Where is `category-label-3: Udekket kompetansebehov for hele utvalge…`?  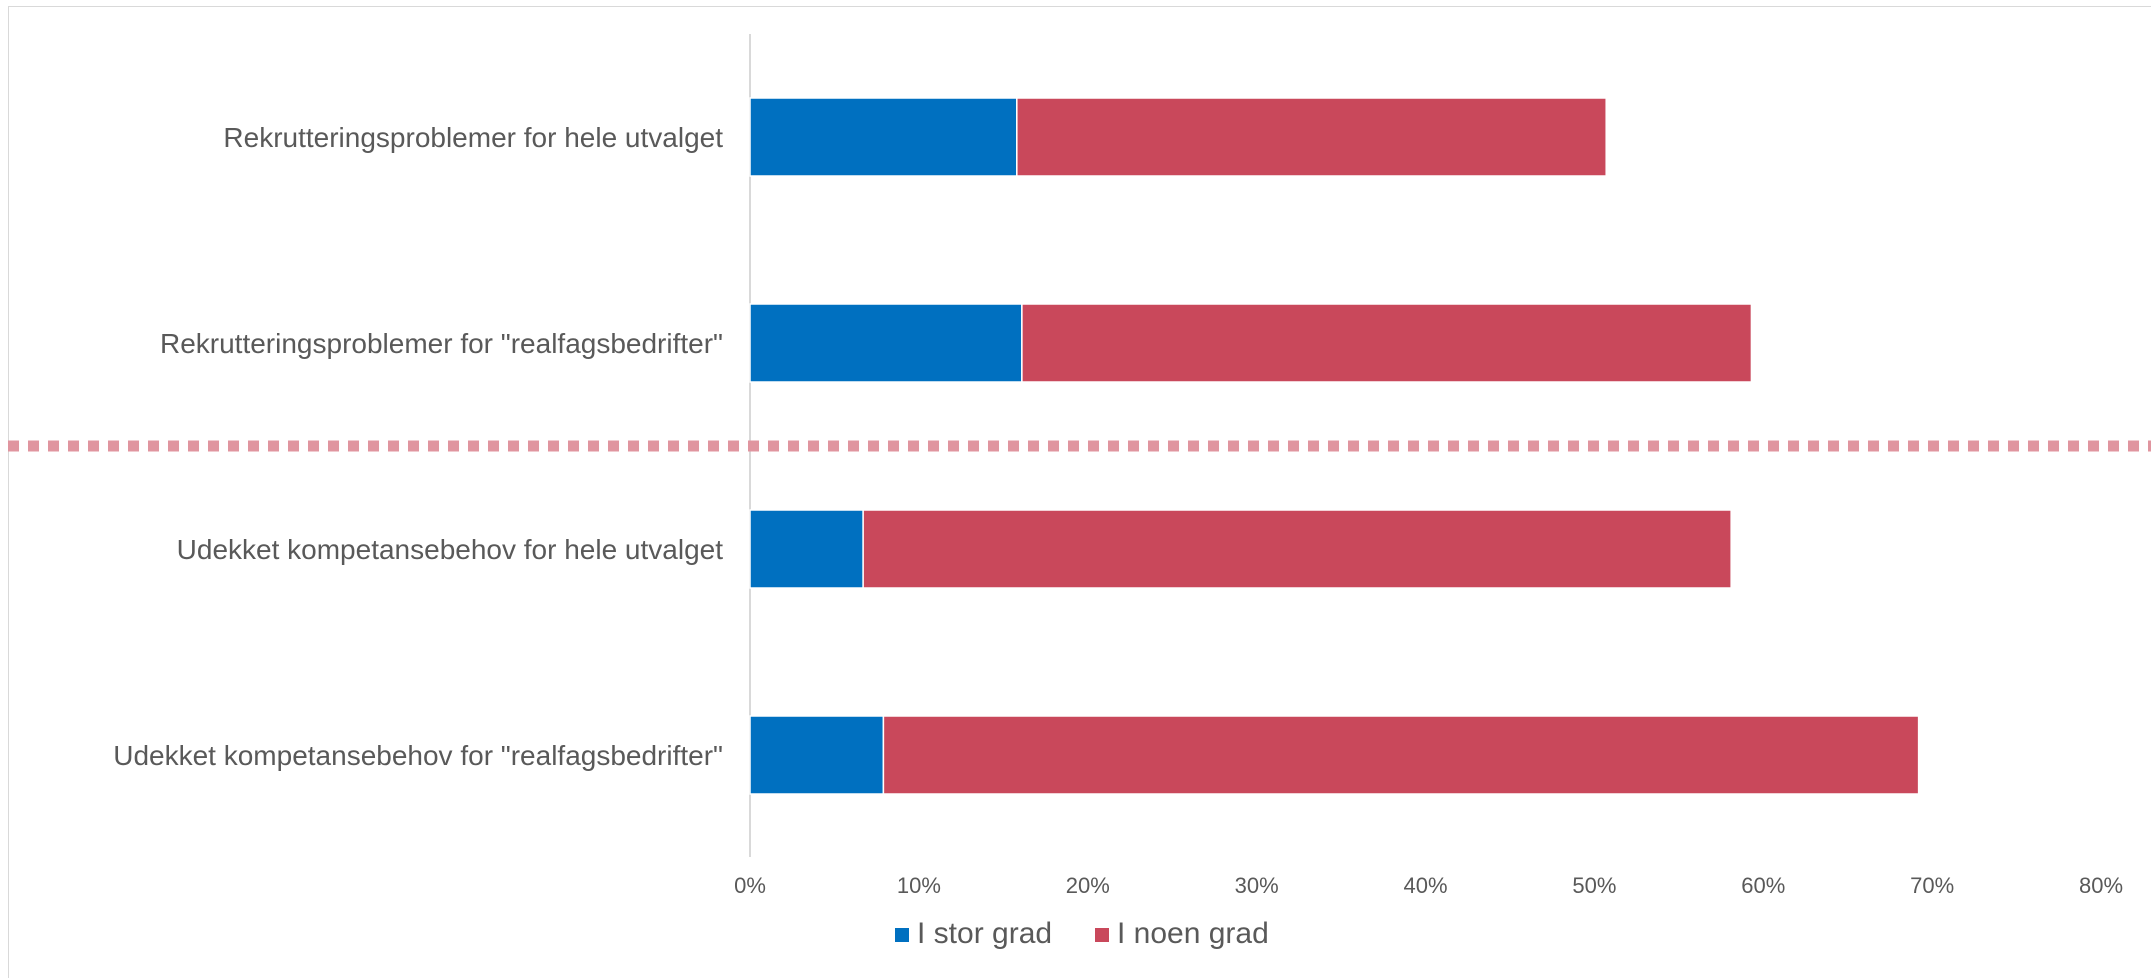 category-label-3: Udekket kompetansebehov for hele utvalge… is located at coordinates (450, 549).